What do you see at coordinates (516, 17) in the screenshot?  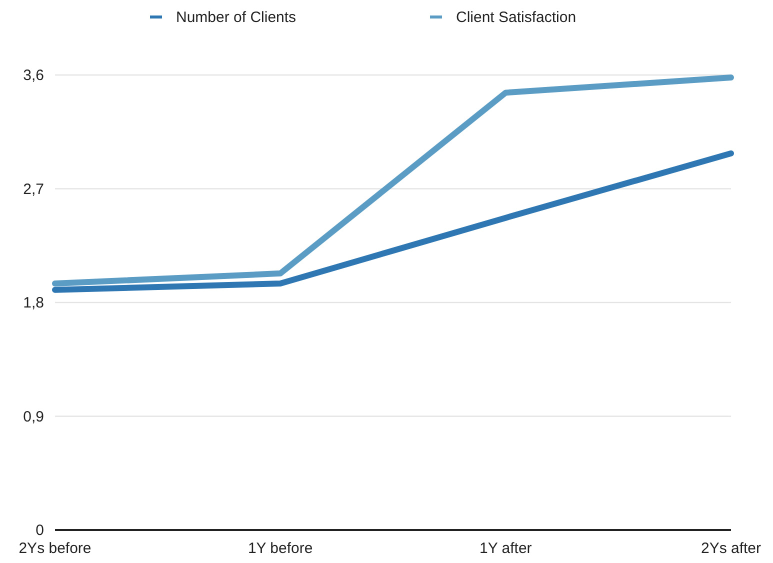 I see `legend-label: Client Satisfaction` at bounding box center [516, 17].